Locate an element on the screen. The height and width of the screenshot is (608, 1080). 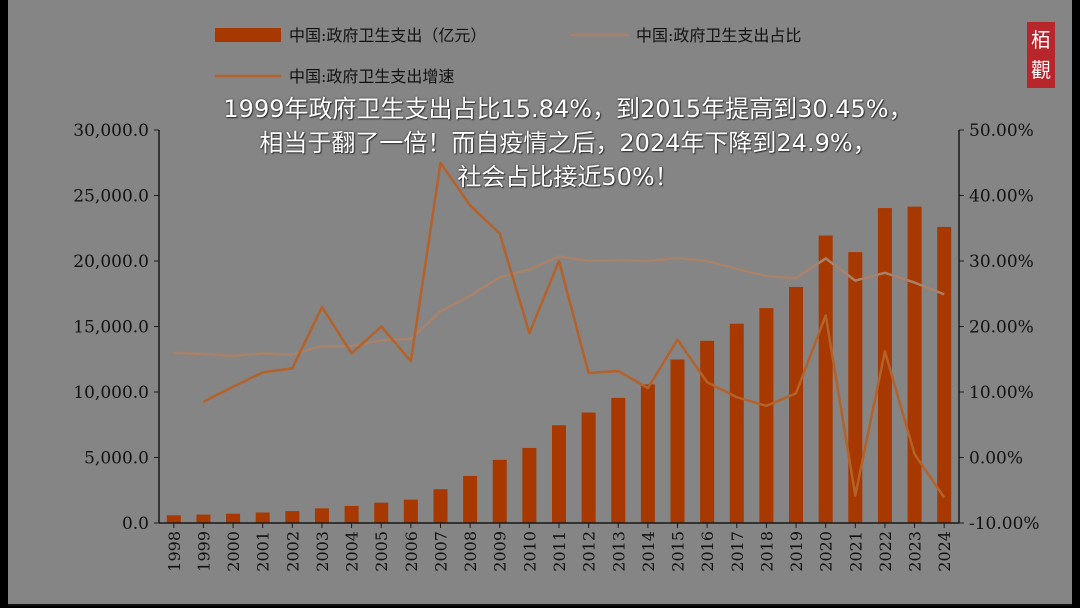
x-tick-label: 2001 is located at coordinates (263, 551).